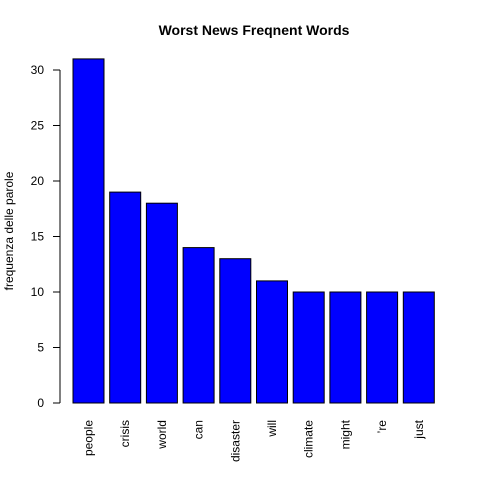  Describe the element at coordinates (38, 126) in the screenshot. I see `y-tick-label: 25` at that location.